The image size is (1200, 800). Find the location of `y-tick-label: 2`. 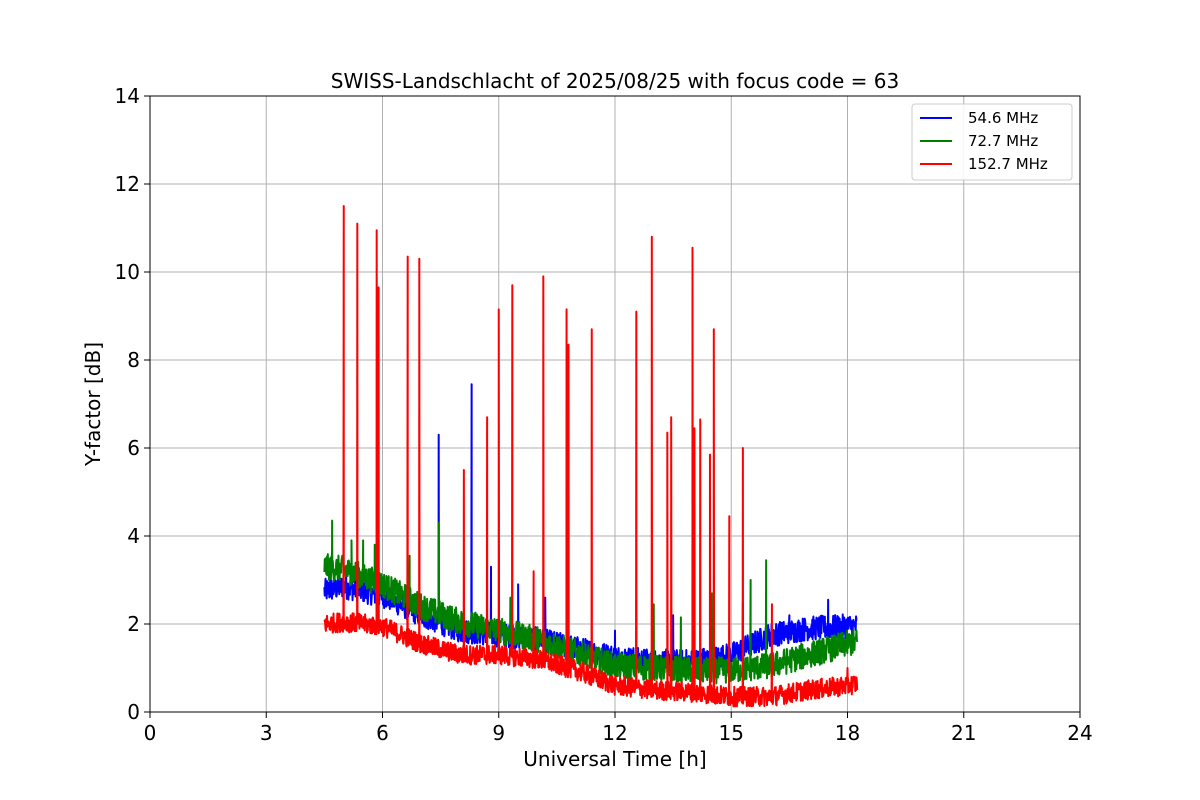

y-tick-label: 2 is located at coordinates (133, 624).